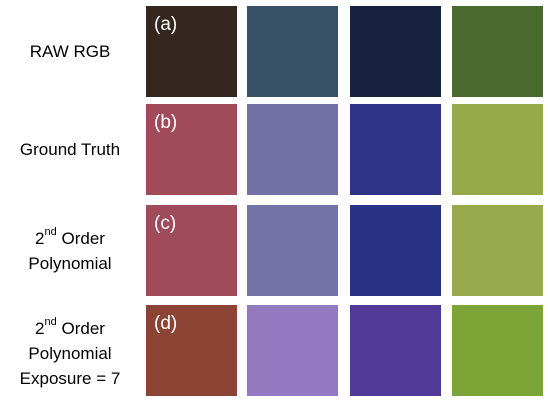 Image resolution: width=548 pixels, height=402 pixels. I want to click on row-label-2: Ground Truth, so click(70, 149).